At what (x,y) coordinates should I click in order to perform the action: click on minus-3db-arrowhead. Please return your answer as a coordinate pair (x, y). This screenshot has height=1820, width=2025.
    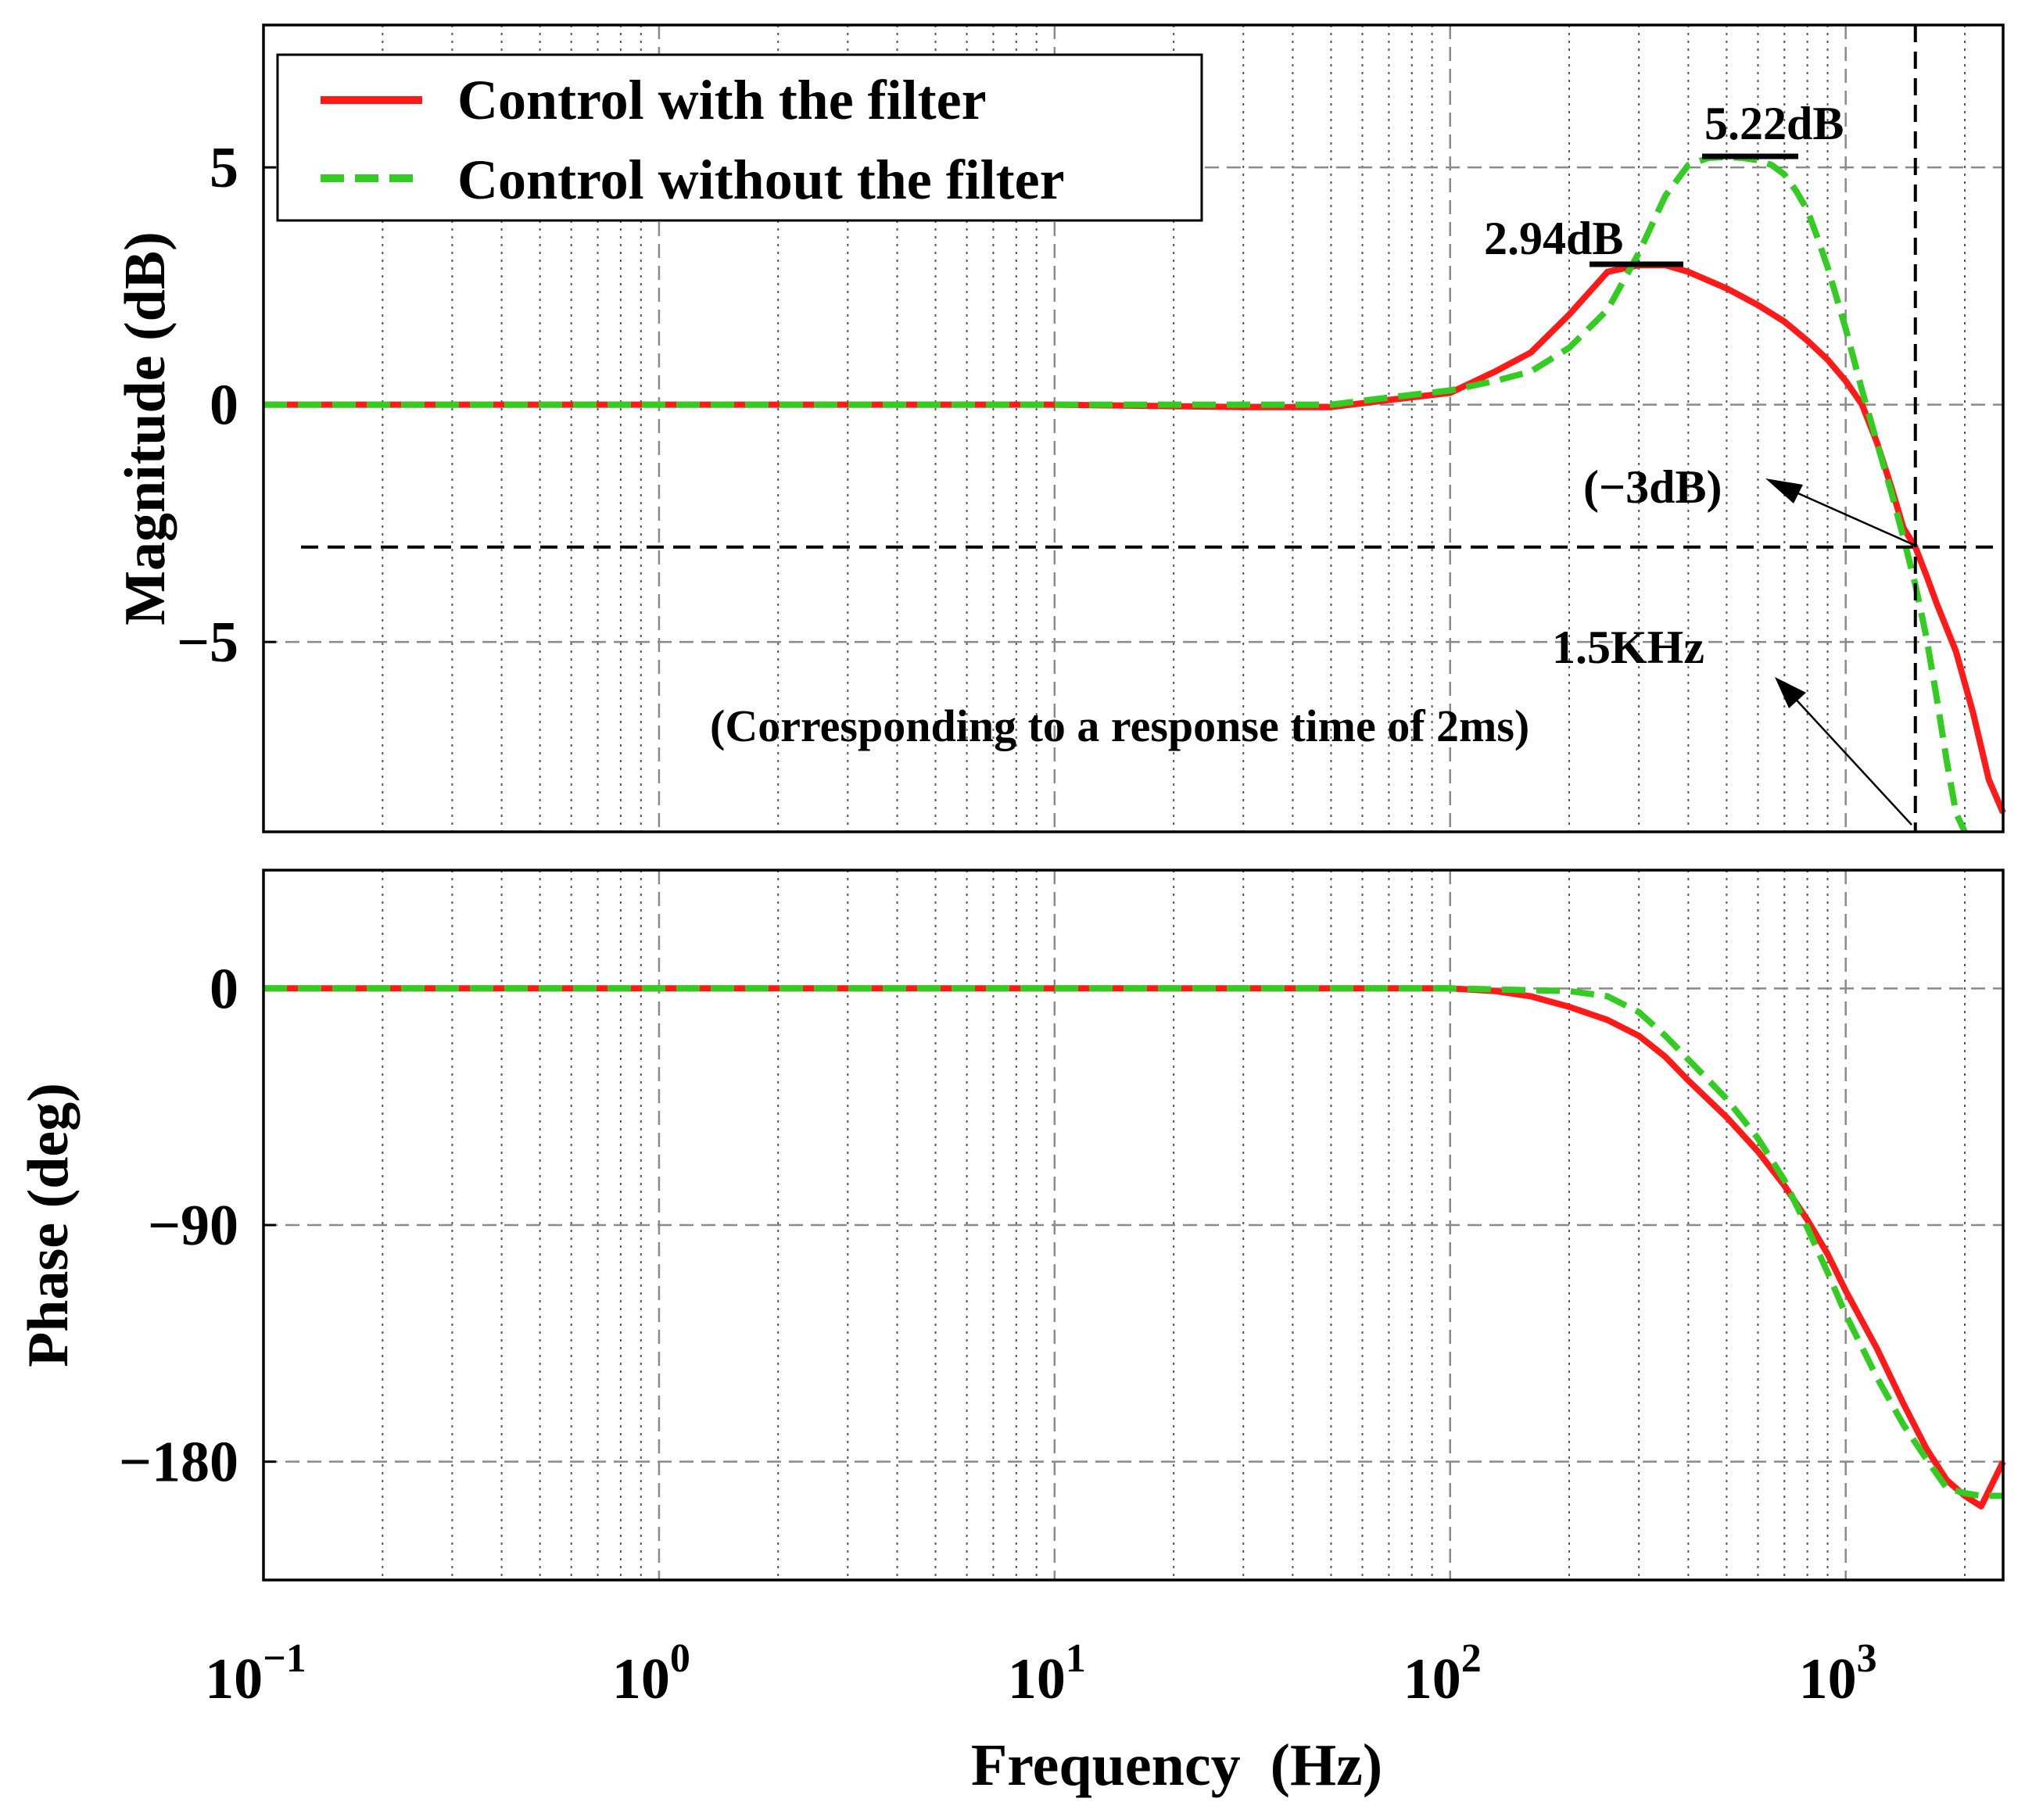
    Looking at the image, I should click on (1784, 490).